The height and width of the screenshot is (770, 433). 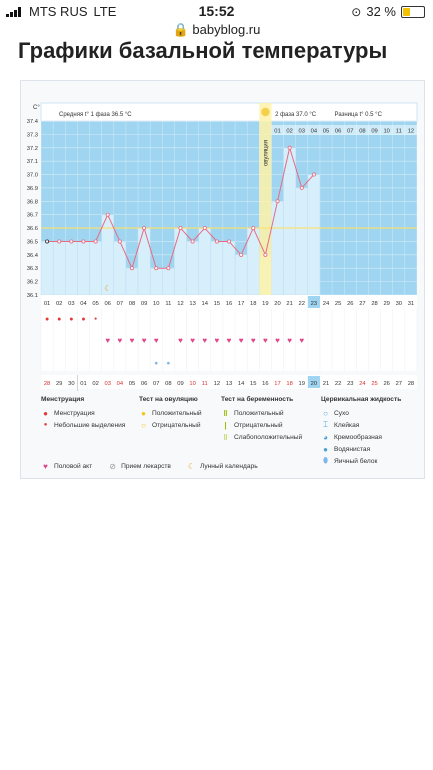 What do you see at coordinates (374, 384) in the screenshot?
I see `calendar-date-label: 25` at bounding box center [374, 384].